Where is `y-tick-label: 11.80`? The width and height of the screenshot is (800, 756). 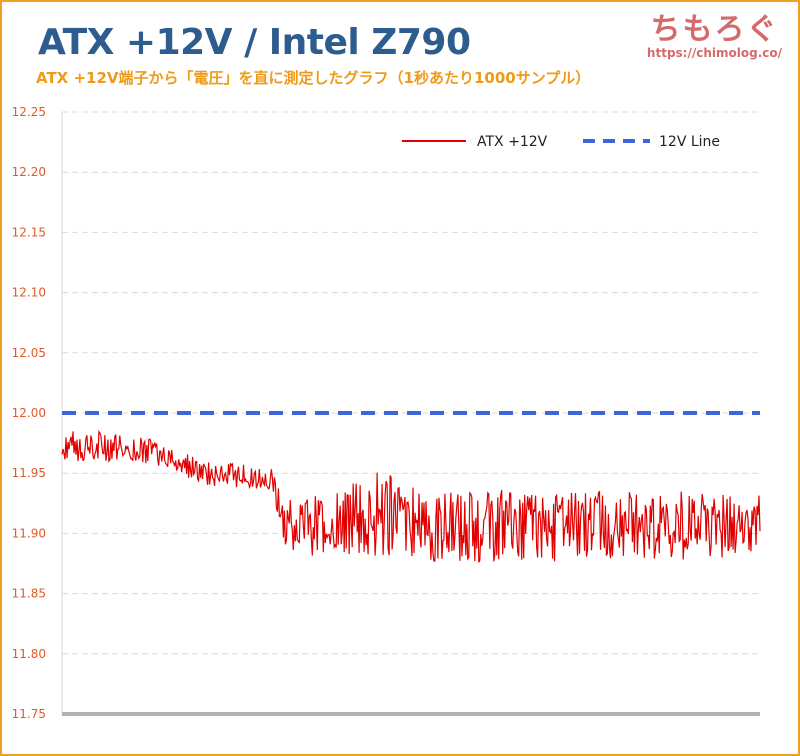
y-tick-label: 11.80 is located at coordinates (29, 654).